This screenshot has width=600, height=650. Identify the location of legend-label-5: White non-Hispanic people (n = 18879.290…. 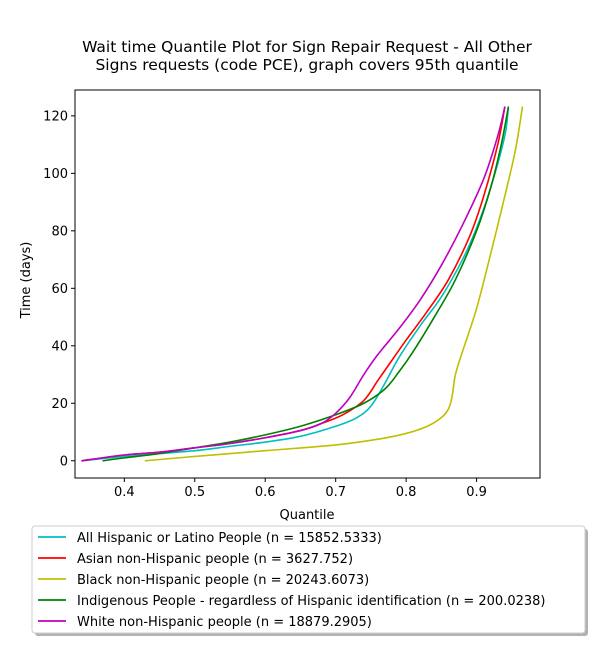
(224, 622).